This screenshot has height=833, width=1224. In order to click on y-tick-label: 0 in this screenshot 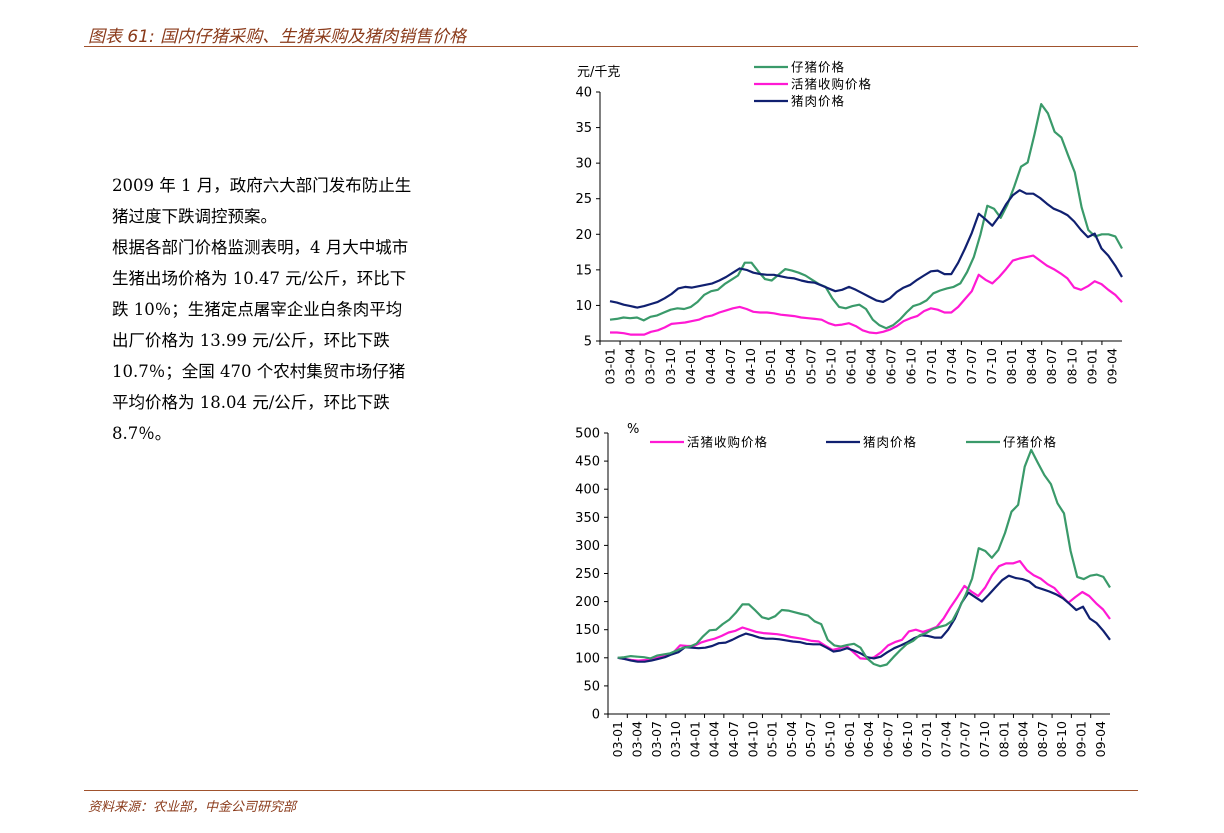, I will do `click(596, 715)`.